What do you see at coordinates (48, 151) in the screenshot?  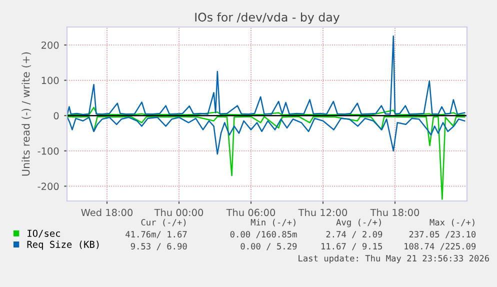 I see `y-tick-label: -100` at bounding box center [48, 151].